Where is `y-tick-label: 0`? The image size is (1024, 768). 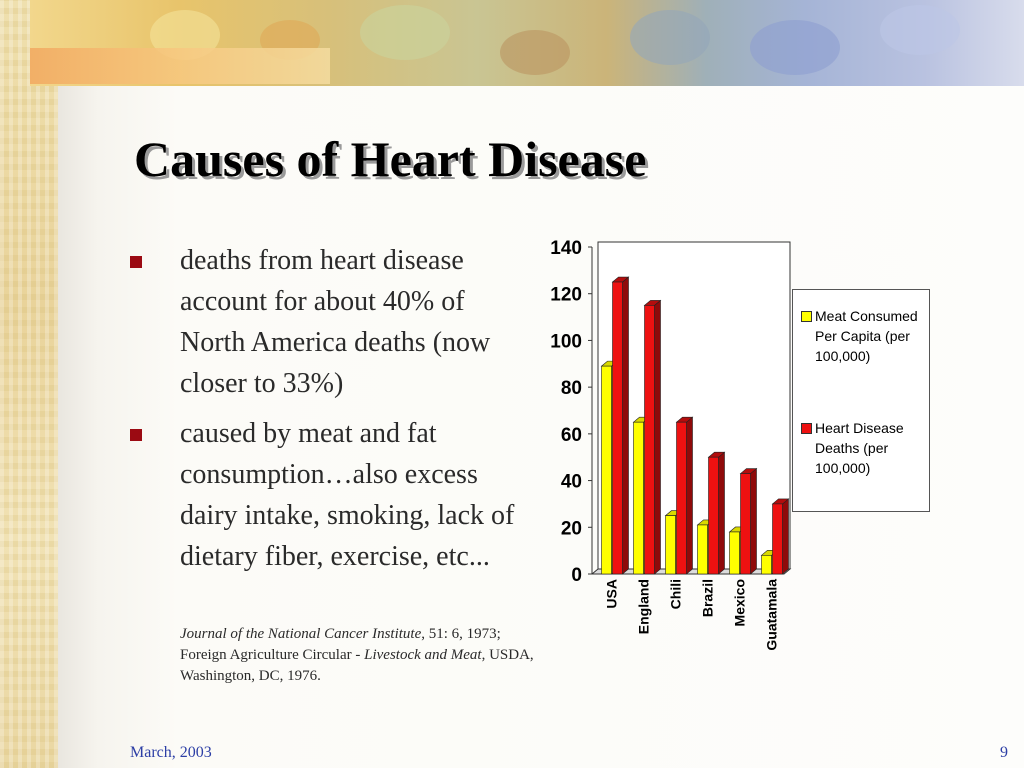
y-tick-label: 0 is located at coordinates (576, 575).